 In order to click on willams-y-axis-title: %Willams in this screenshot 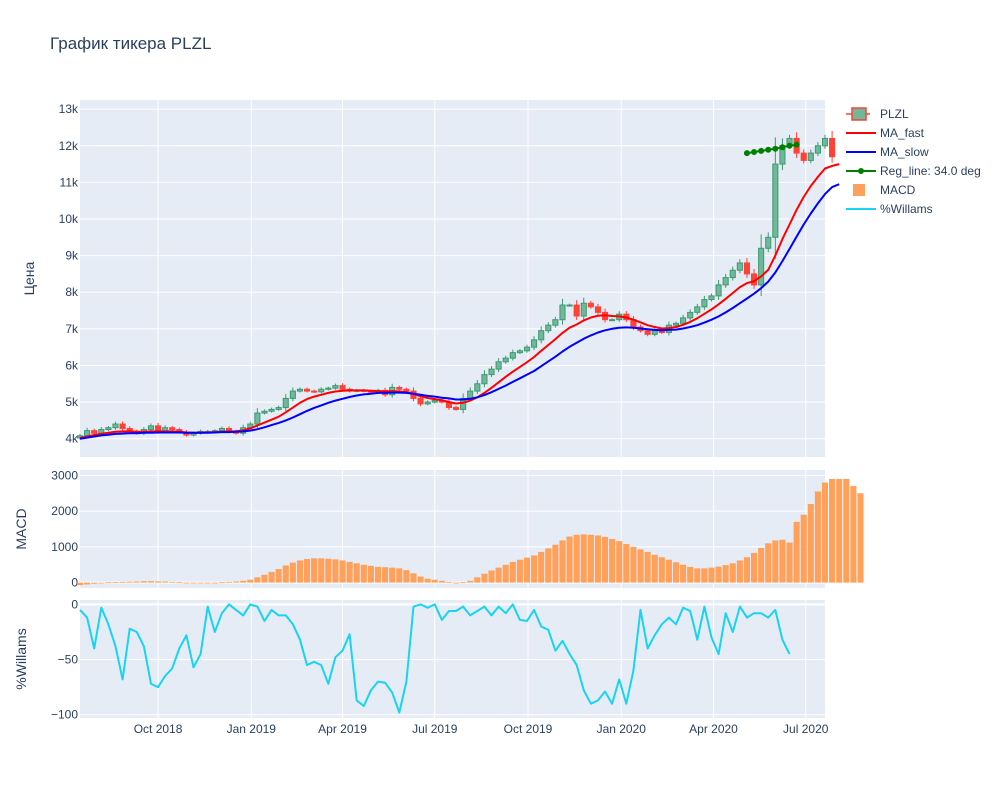, I will do `click(21, 658)`.